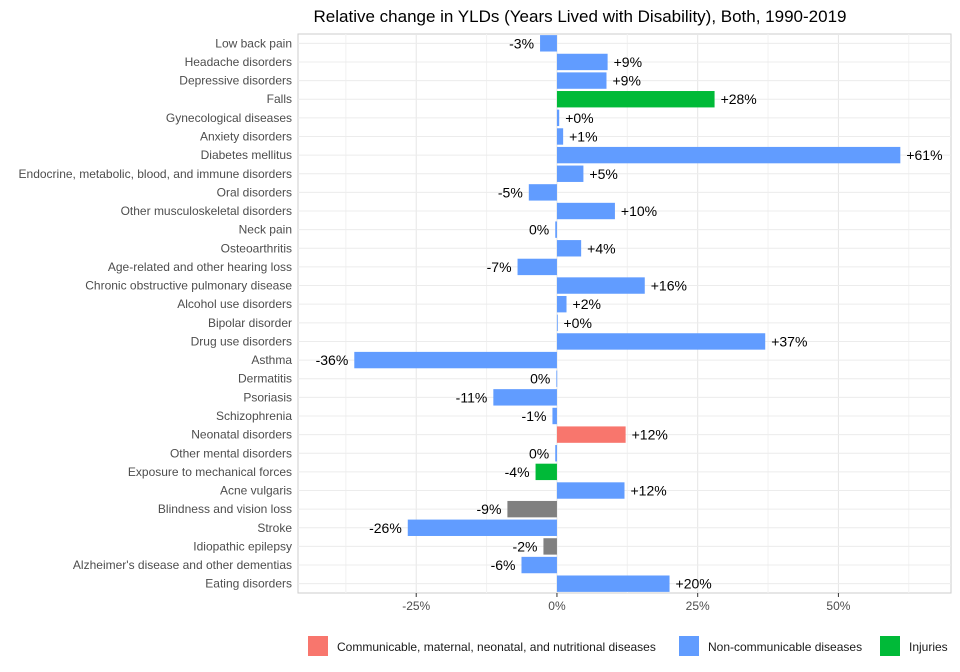 The width and height of the screenshot is (960, 672). I want to click on data-label: +28%, so click(739, 99).